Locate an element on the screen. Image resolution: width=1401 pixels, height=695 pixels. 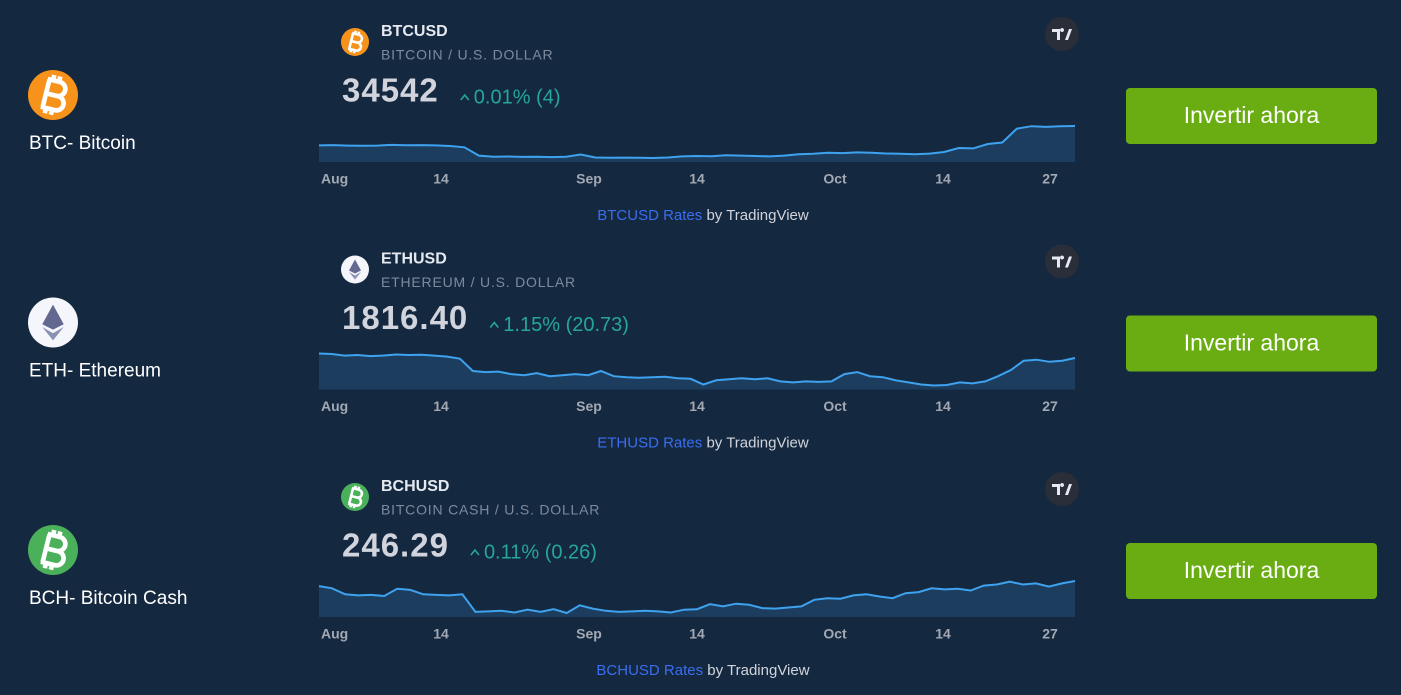
symbol: ETHUSD is located at coordinates (414, 259).